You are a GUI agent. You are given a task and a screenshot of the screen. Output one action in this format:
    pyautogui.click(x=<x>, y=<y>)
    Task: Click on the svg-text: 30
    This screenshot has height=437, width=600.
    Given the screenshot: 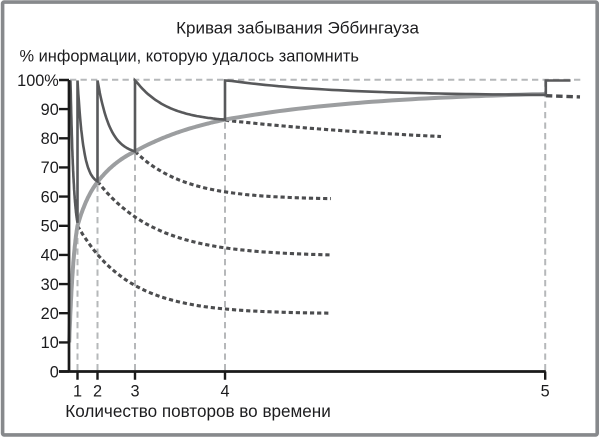 What is the action you would take?
    pyautogui.click(x=50, y=285)
    